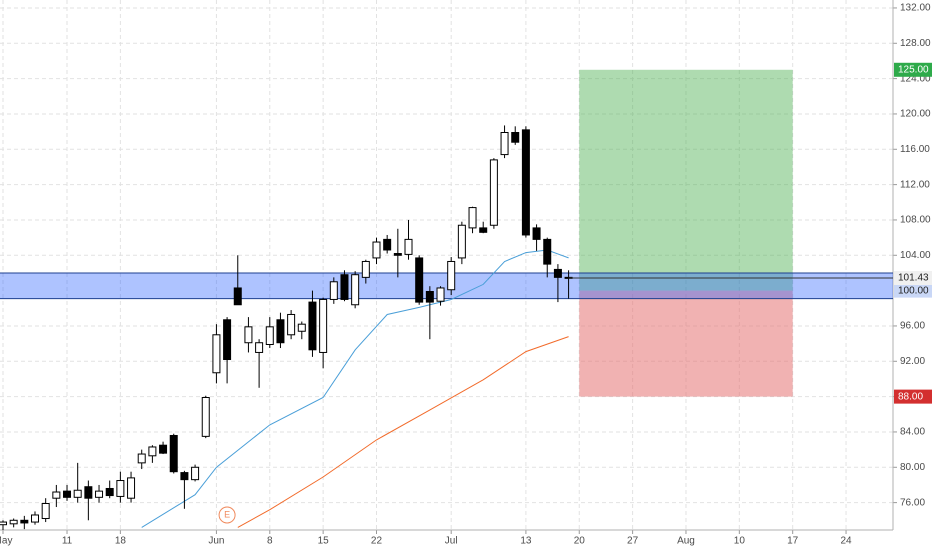 The image size is (932, 550). What do you see at coordinates (915, 8) in the screenshot?
I see `y-tick-label: 132.00` at bounding box center [915, 8].